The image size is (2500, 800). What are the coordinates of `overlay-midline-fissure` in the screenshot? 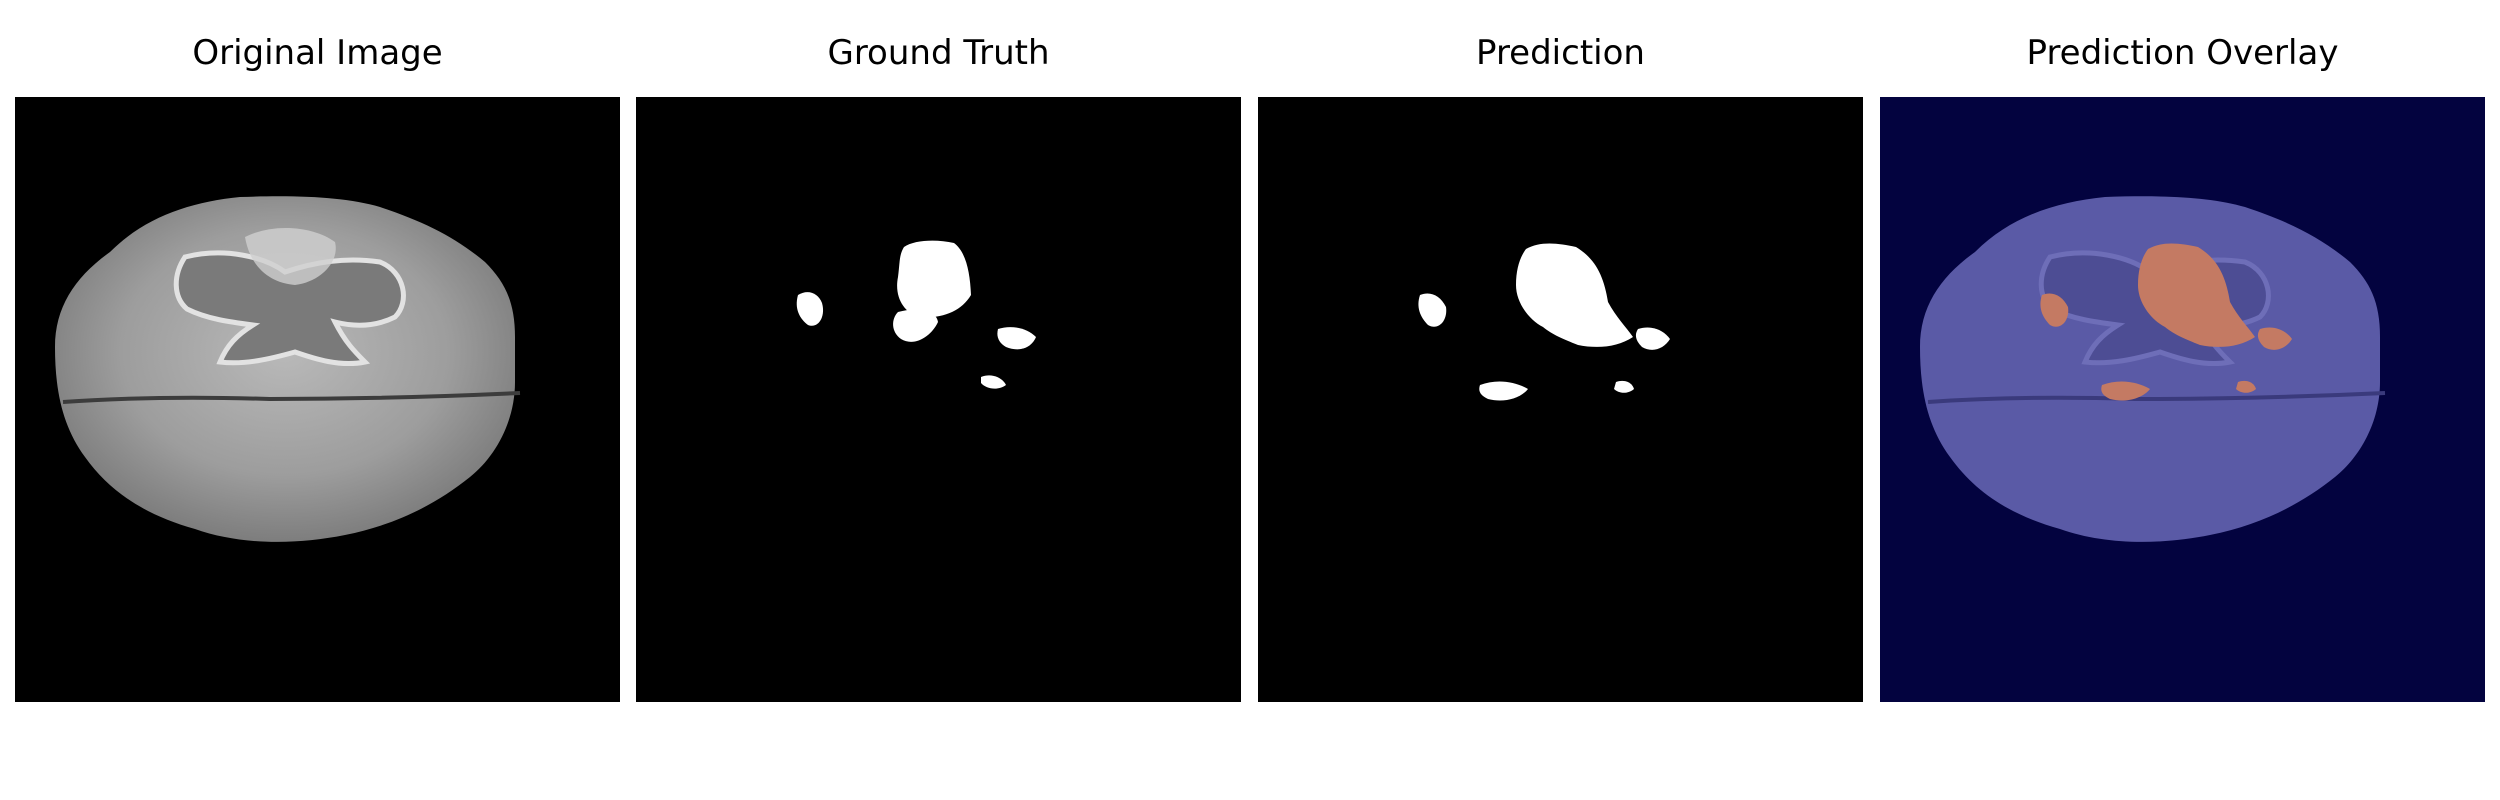 It's located at (2156, 397).